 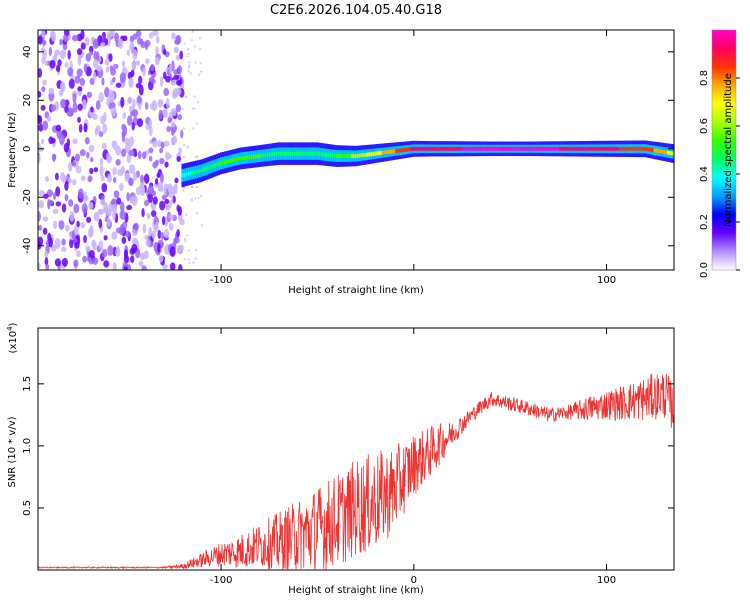 What do you see at coordinates (27, 149) in the screenshot?
I see `y-tick-label: 0` at bounding box center [27, 149].